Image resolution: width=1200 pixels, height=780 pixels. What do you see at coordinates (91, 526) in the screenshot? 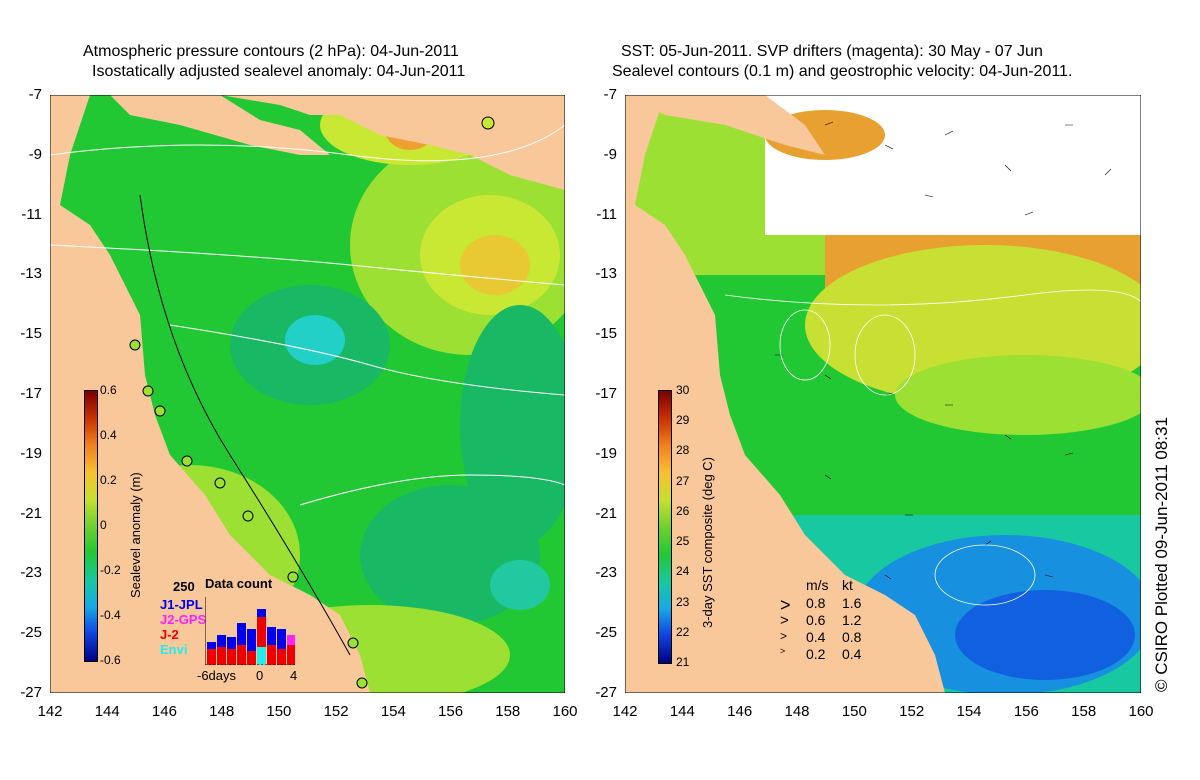
I see `left-colorbar` at bounding box center [91, 526].